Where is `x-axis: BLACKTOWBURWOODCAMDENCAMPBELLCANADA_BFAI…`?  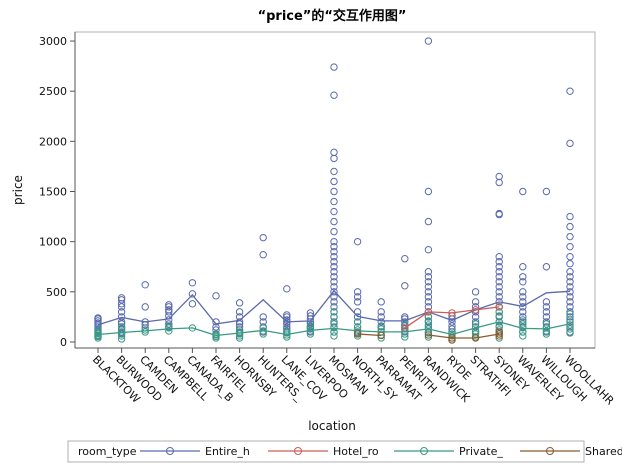
x-axis: BLACKTOWBURWOODCAMDENCAMPBELLCANADA_BFAI… is located at coordinates (346, 377).